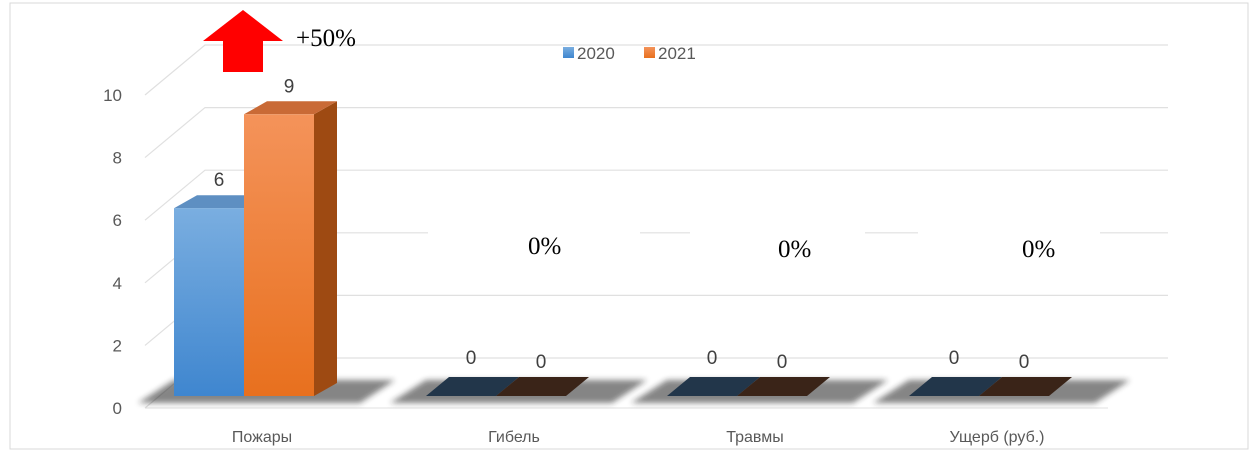 This screenshot has width=1260, height=452. What do you see at coordinates (112, 95) in the screenshot?
I see `y-tick-label: 10` at bounding box center [112, 95].